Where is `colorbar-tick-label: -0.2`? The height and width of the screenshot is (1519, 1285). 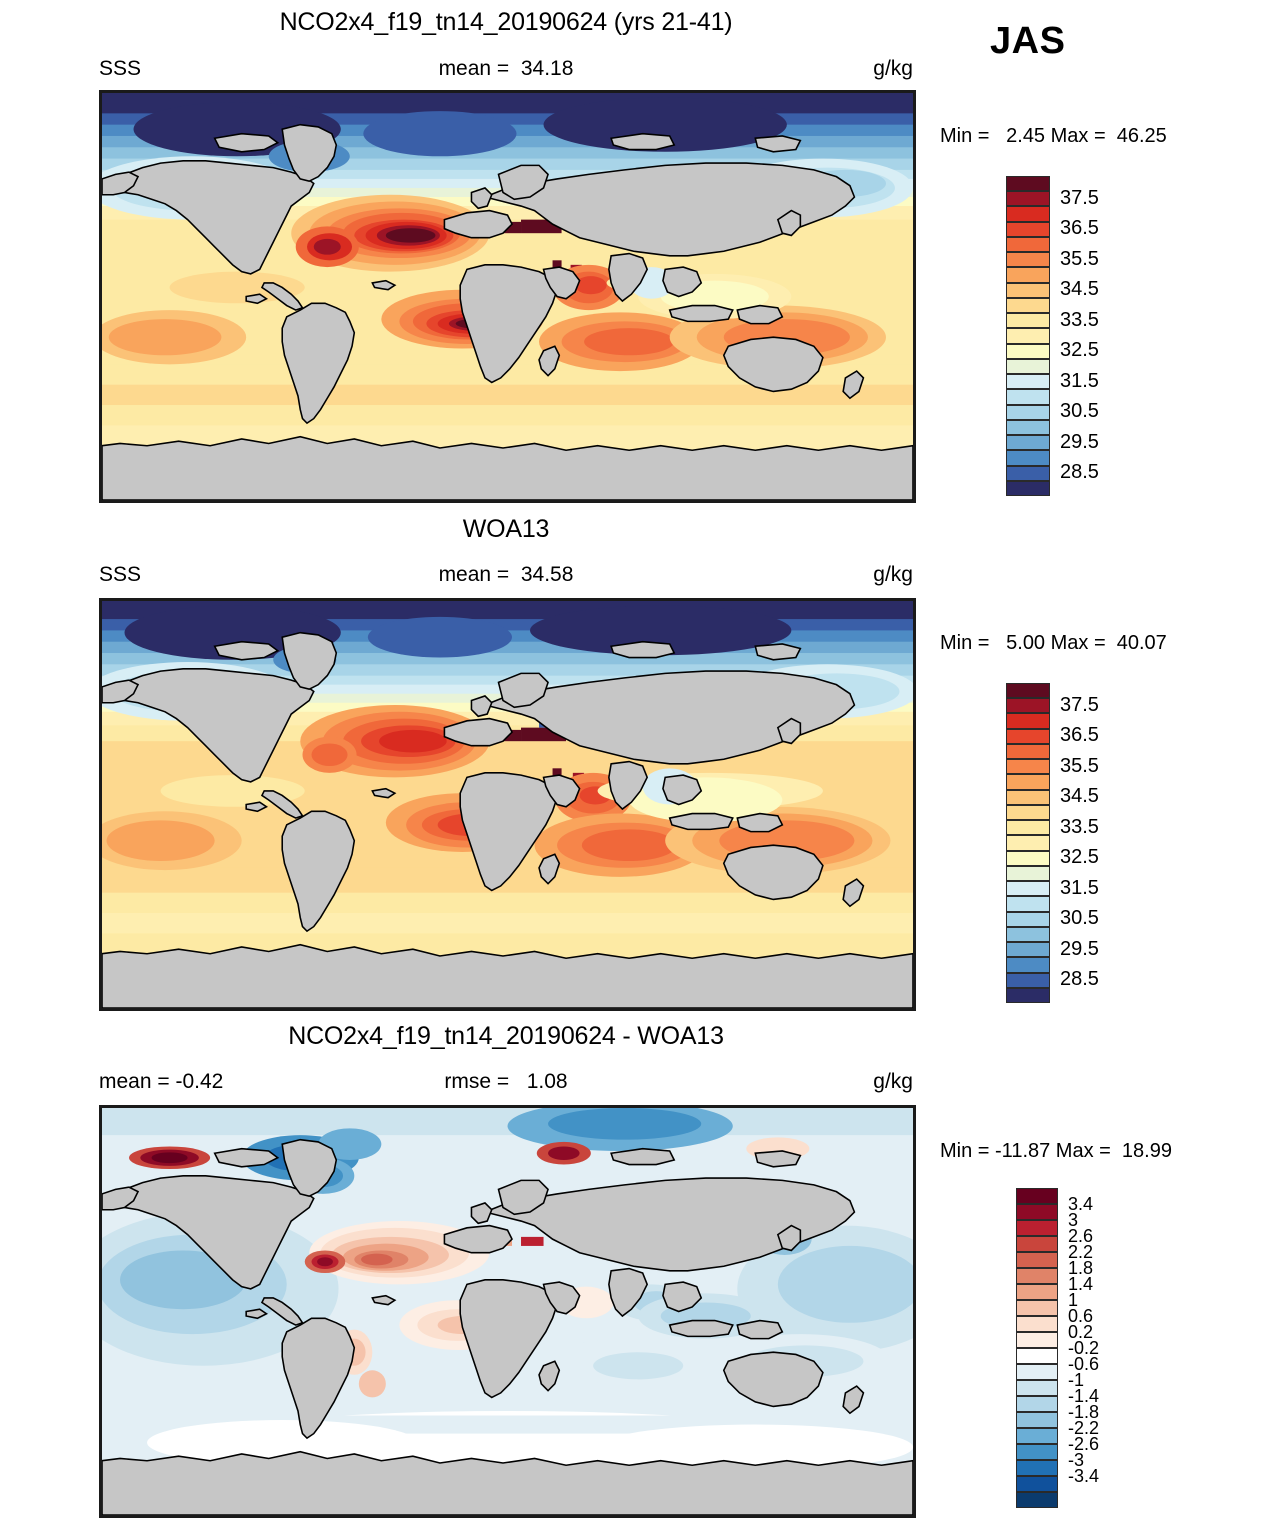
colorbar-tick-label: -0.2 is located at coordinates (1084, 1348).